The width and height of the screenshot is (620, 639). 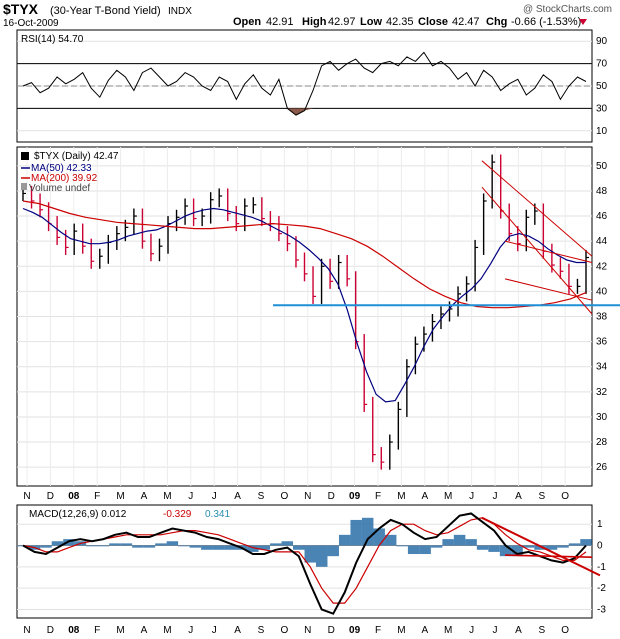 What do you see at coordinates (602, 166) in the screenshot?
I see `price-tick-label: 50` at bounding box center [602, 166].